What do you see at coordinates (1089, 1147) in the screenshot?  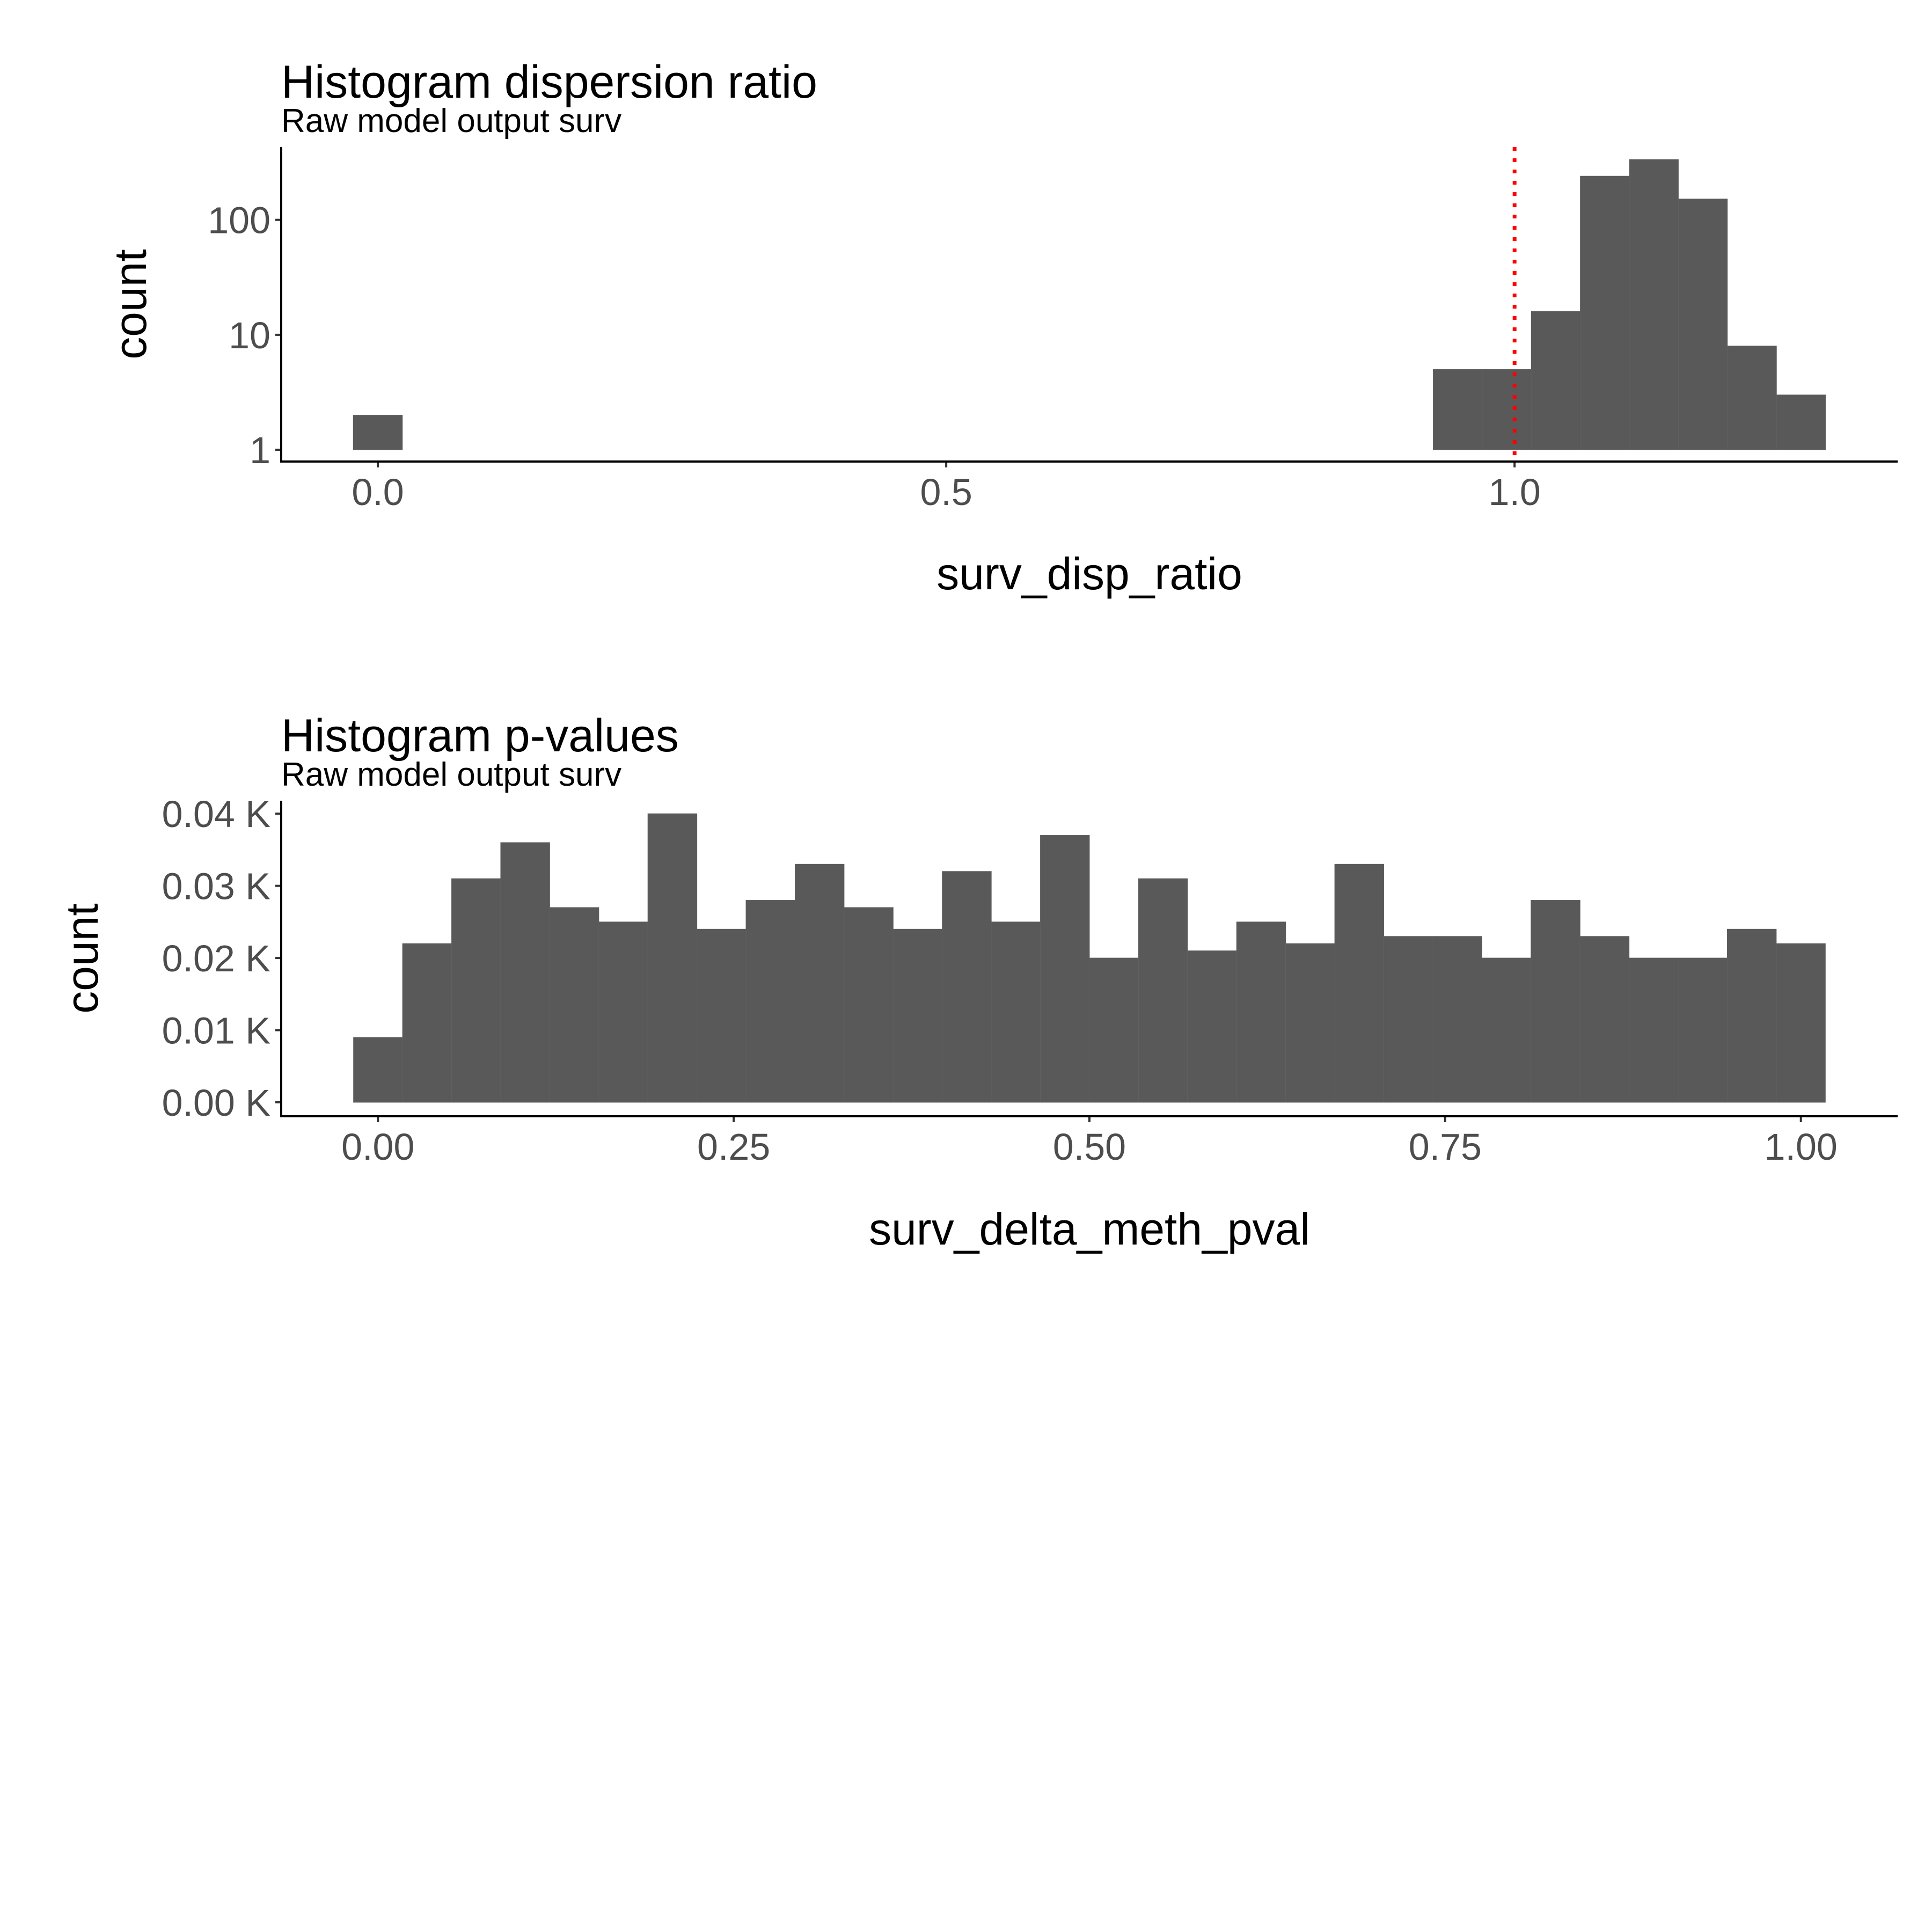 I see `x-tick-label: 0.50` at bounding box center [1089, 1147].